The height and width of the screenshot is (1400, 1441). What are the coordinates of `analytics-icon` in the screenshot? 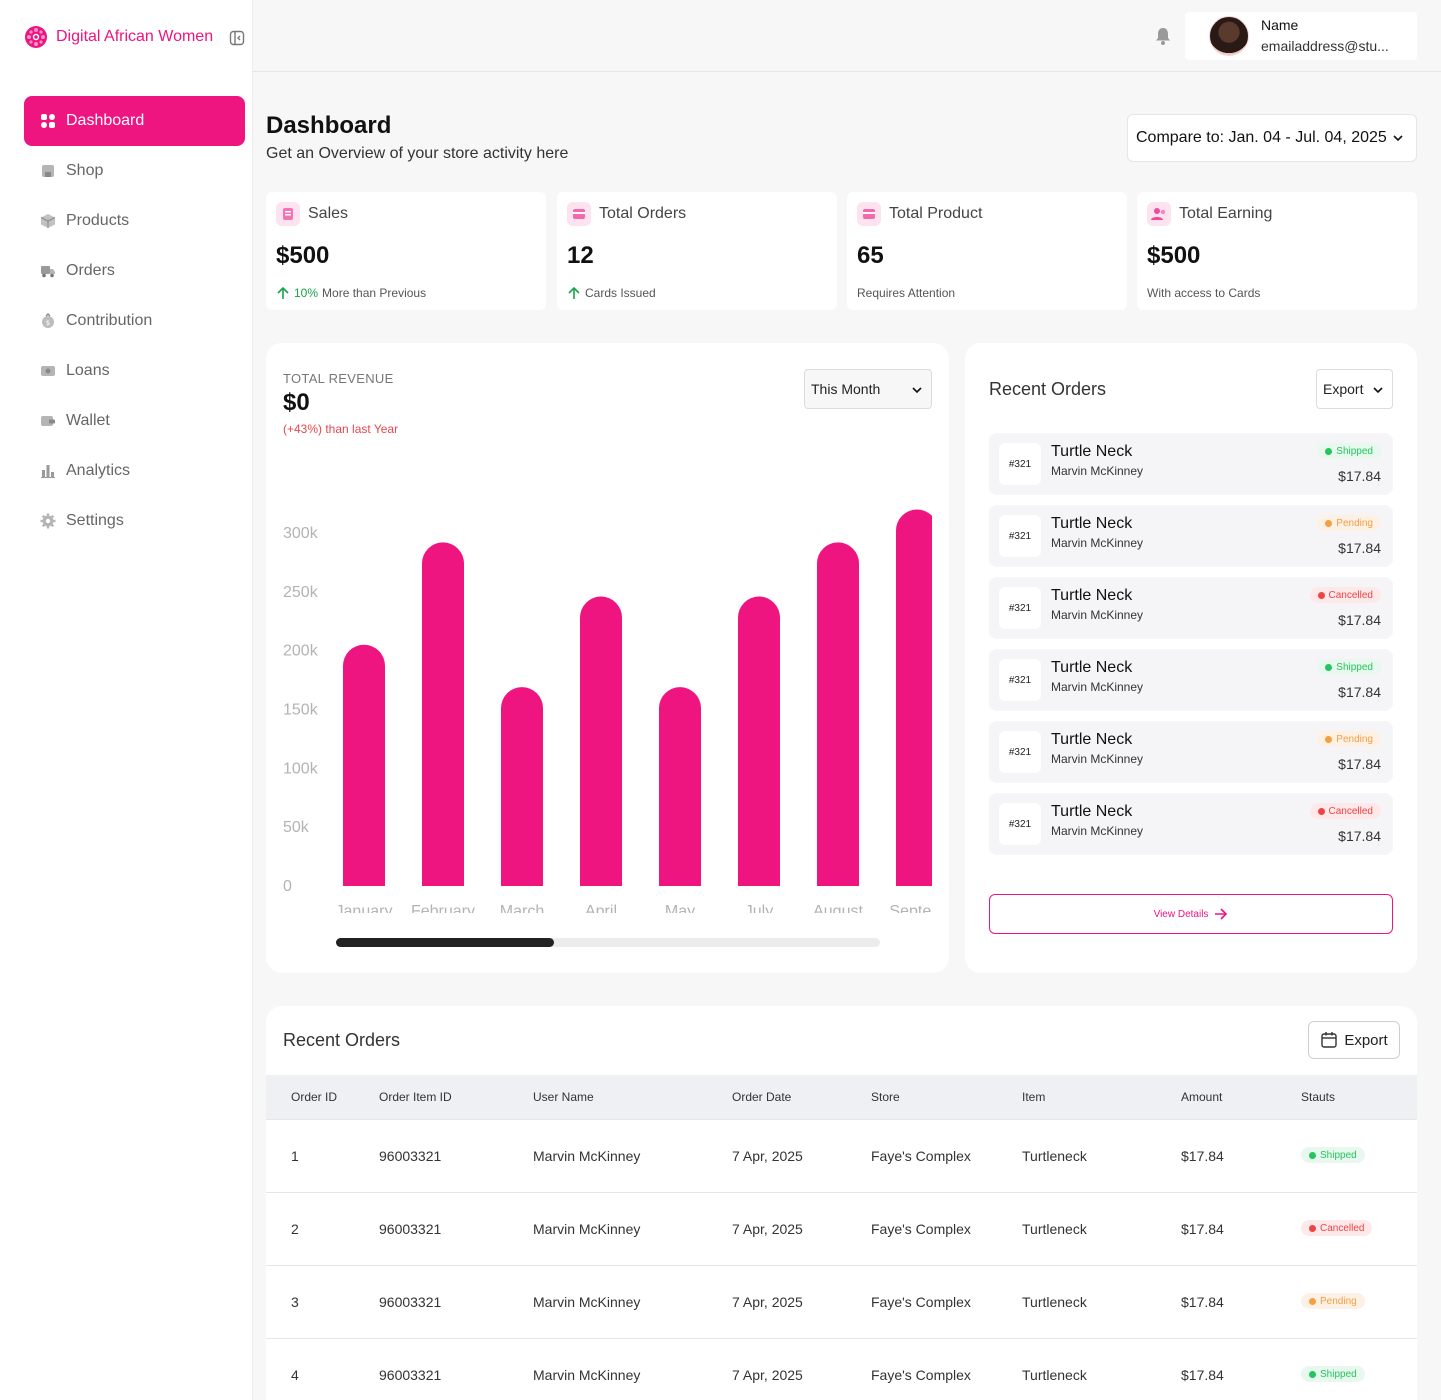 It's located at (48, 471).